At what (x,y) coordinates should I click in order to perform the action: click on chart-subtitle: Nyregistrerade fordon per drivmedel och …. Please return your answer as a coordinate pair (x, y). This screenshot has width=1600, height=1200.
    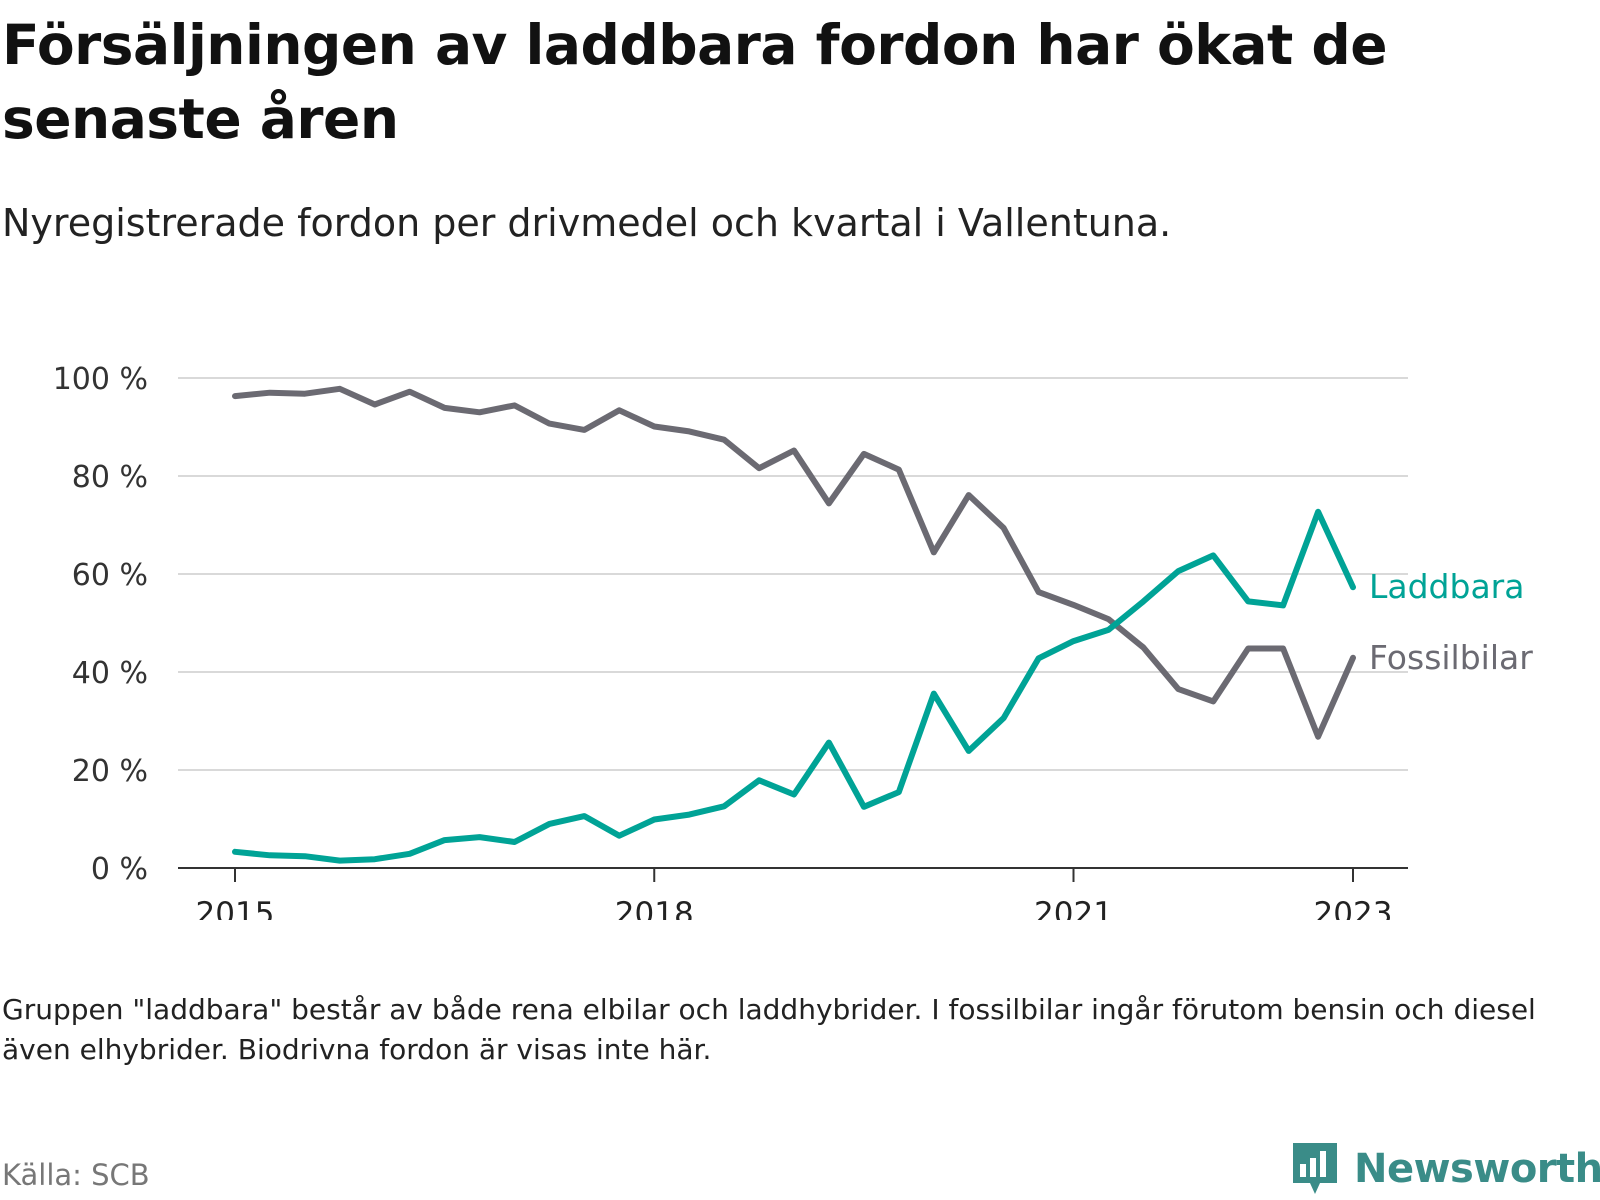
    Looking at the image, I should click on (587, 223).